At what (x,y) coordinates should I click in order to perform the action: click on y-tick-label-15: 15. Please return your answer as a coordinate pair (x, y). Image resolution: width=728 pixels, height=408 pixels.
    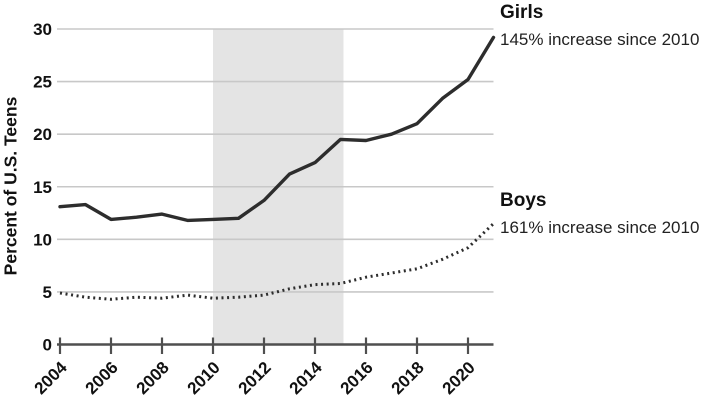
    Looking at the image, I should click on (42, 187).